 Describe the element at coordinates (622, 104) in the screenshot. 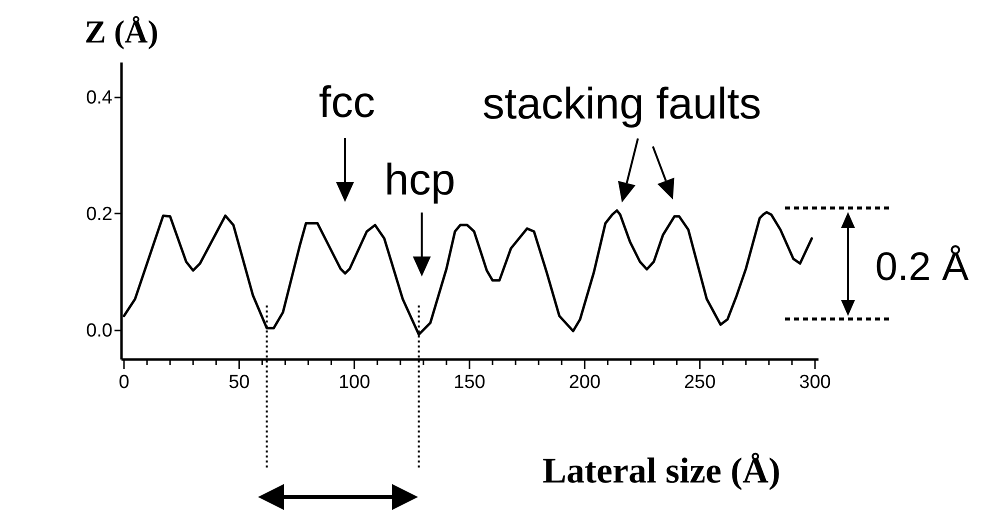

I see `annotation: stacking faults` at that location.